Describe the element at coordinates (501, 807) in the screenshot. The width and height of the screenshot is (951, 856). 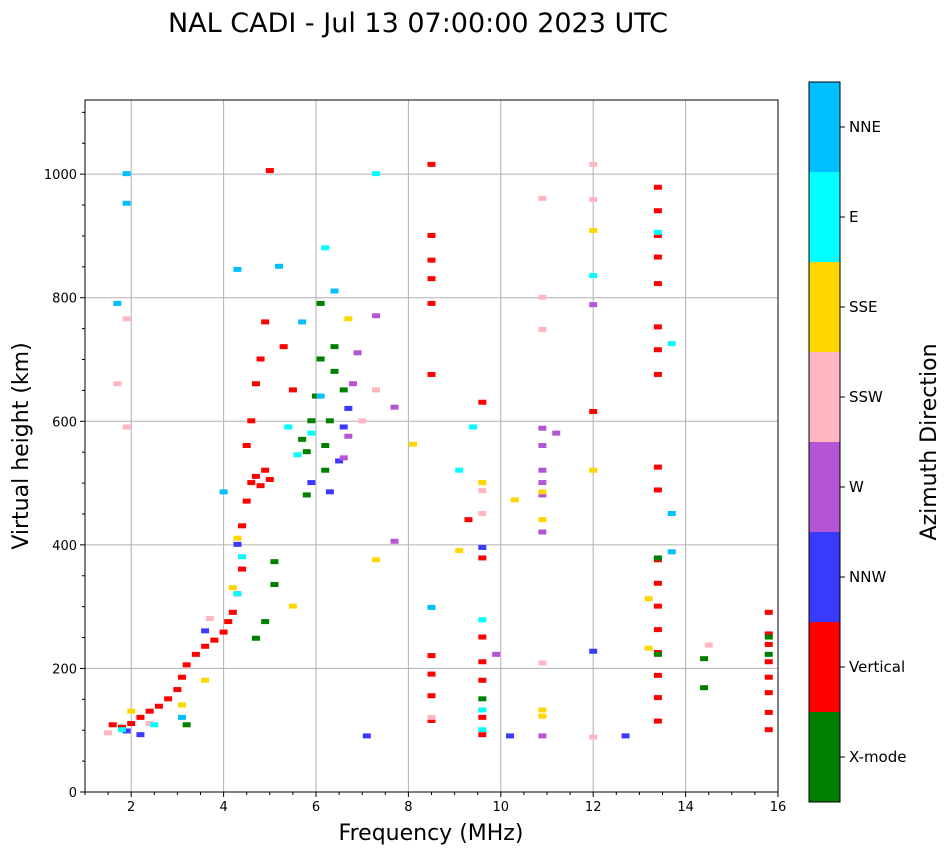
I see `x-tick-label: 10` at that location.